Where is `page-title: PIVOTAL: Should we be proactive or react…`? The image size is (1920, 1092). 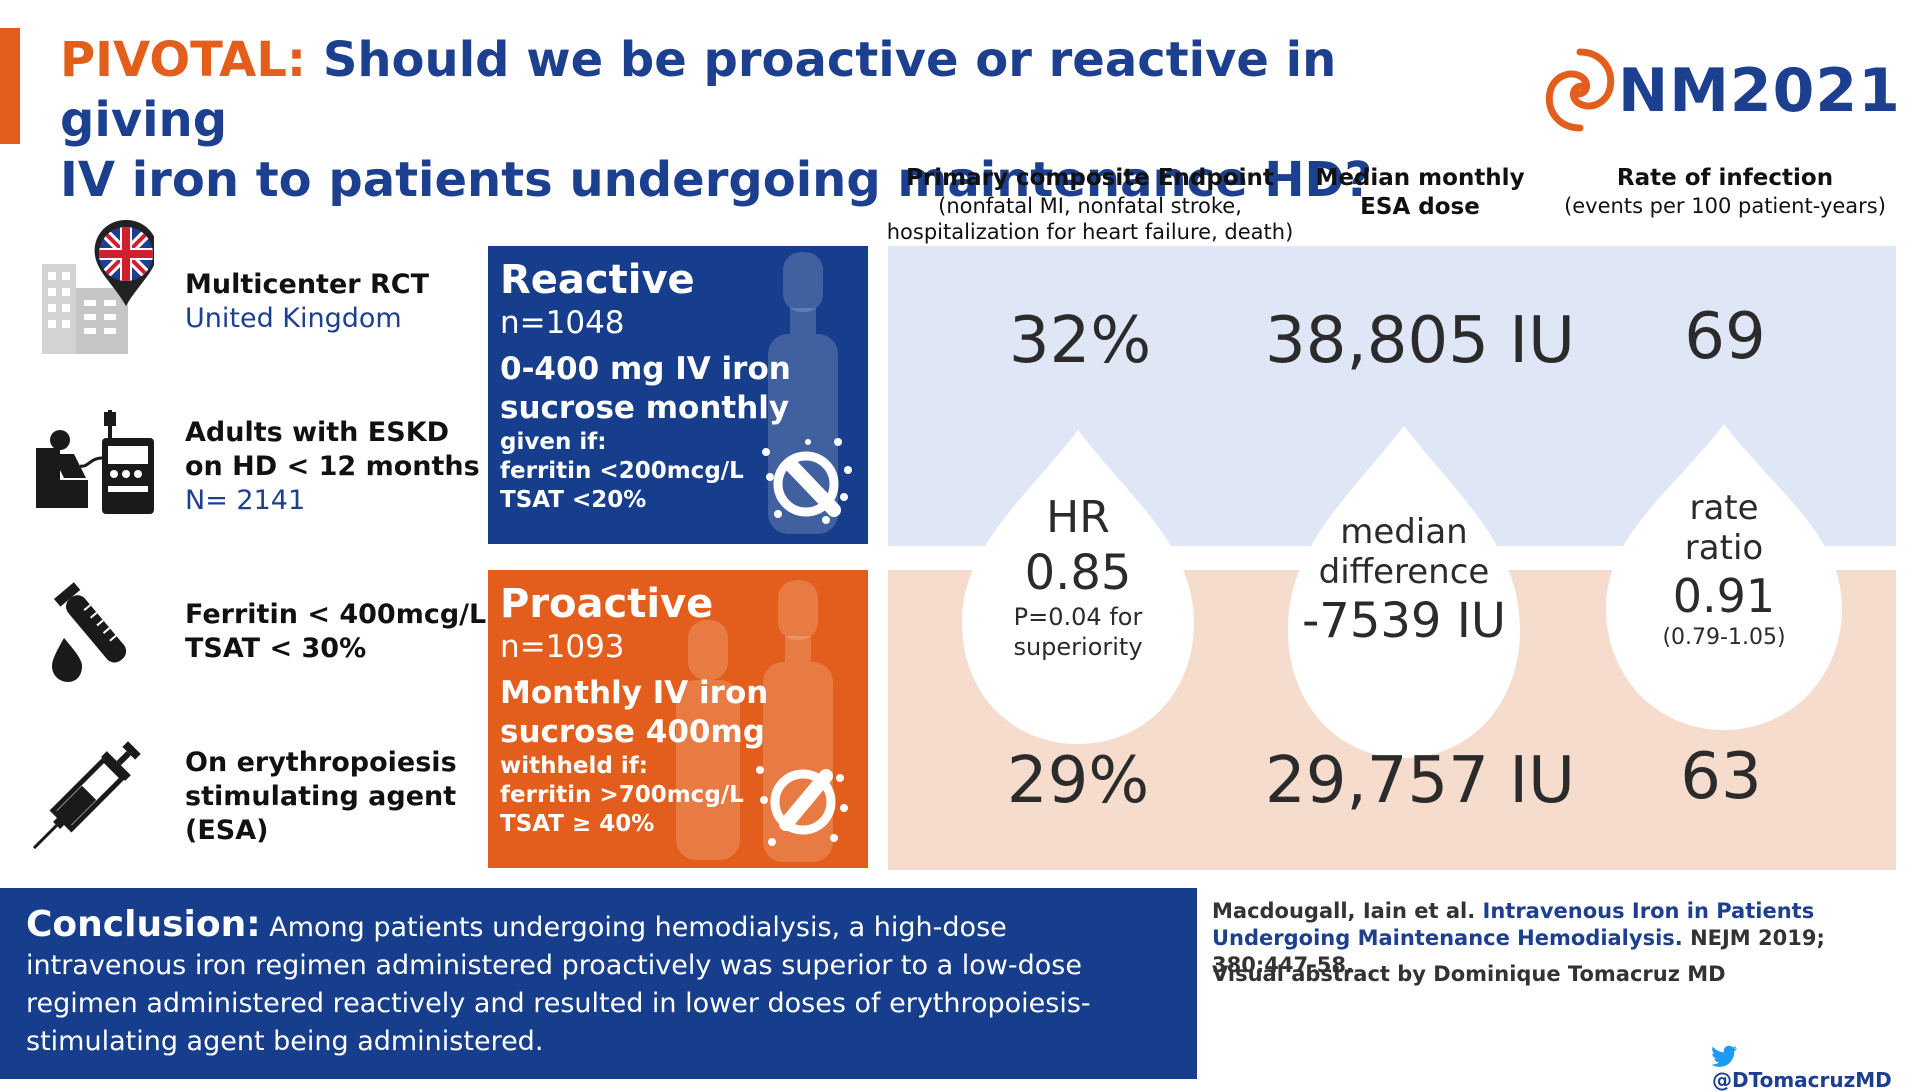 page-title: PIVOTAL: Should we be proactive or react… is located at coordinates (760, 120).